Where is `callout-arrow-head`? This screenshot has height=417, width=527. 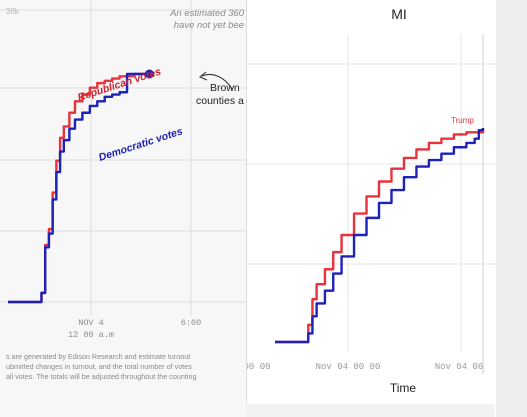
callout-arrow-head is located at coordinates (203, 76).